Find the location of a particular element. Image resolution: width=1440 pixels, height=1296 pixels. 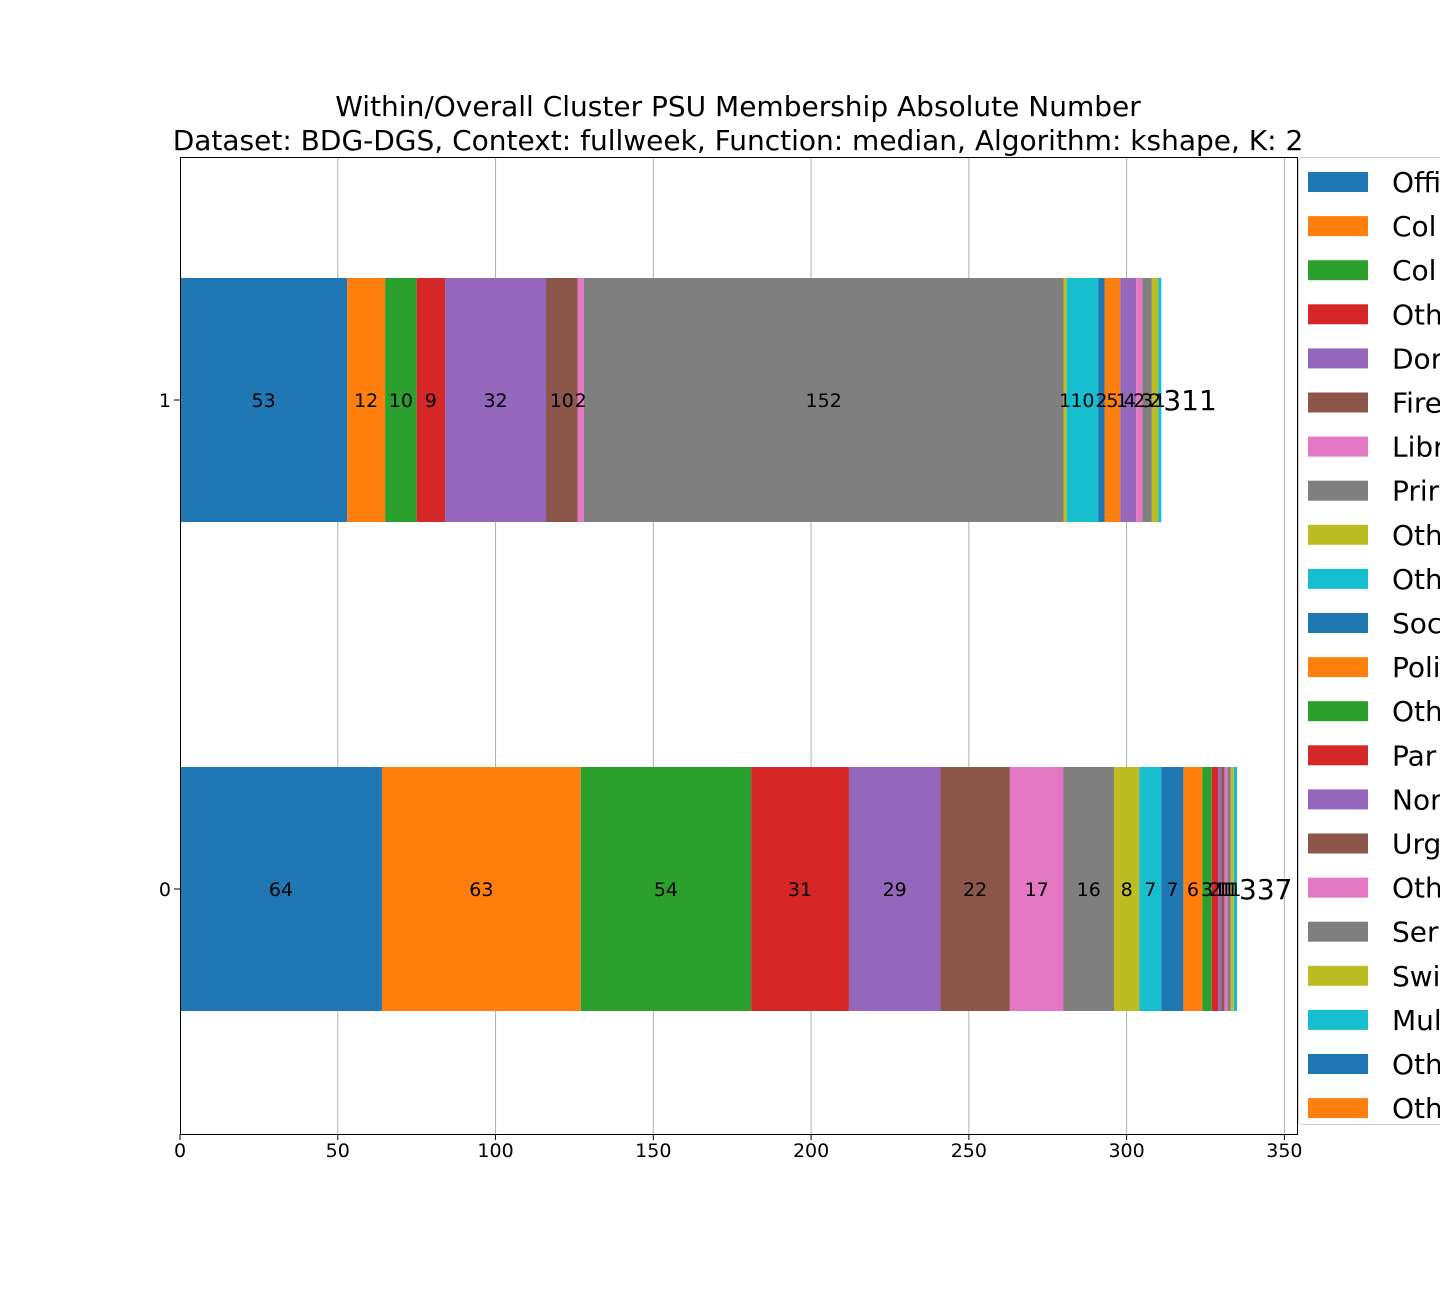

x-tick-label: 100 is located at coordinates (495, 1151).